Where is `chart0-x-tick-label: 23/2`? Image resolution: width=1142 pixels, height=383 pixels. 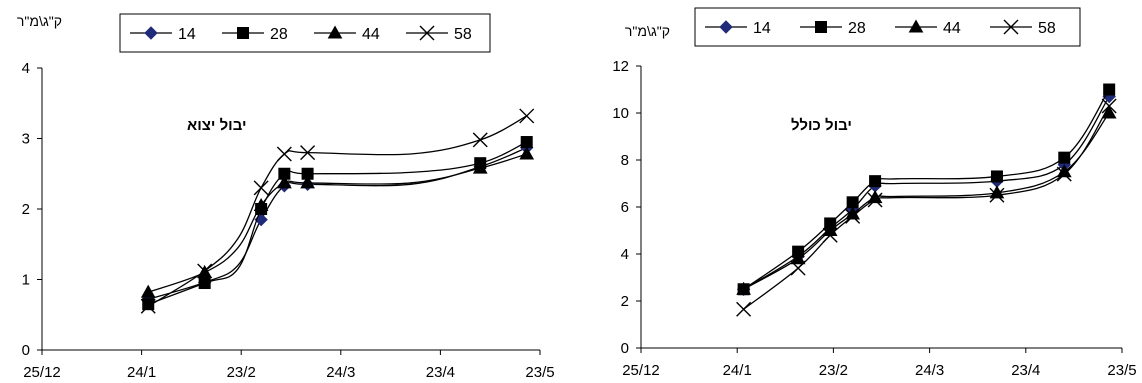
chart0-x-tick-label: 23/2 is located at coordinates (241, 372).